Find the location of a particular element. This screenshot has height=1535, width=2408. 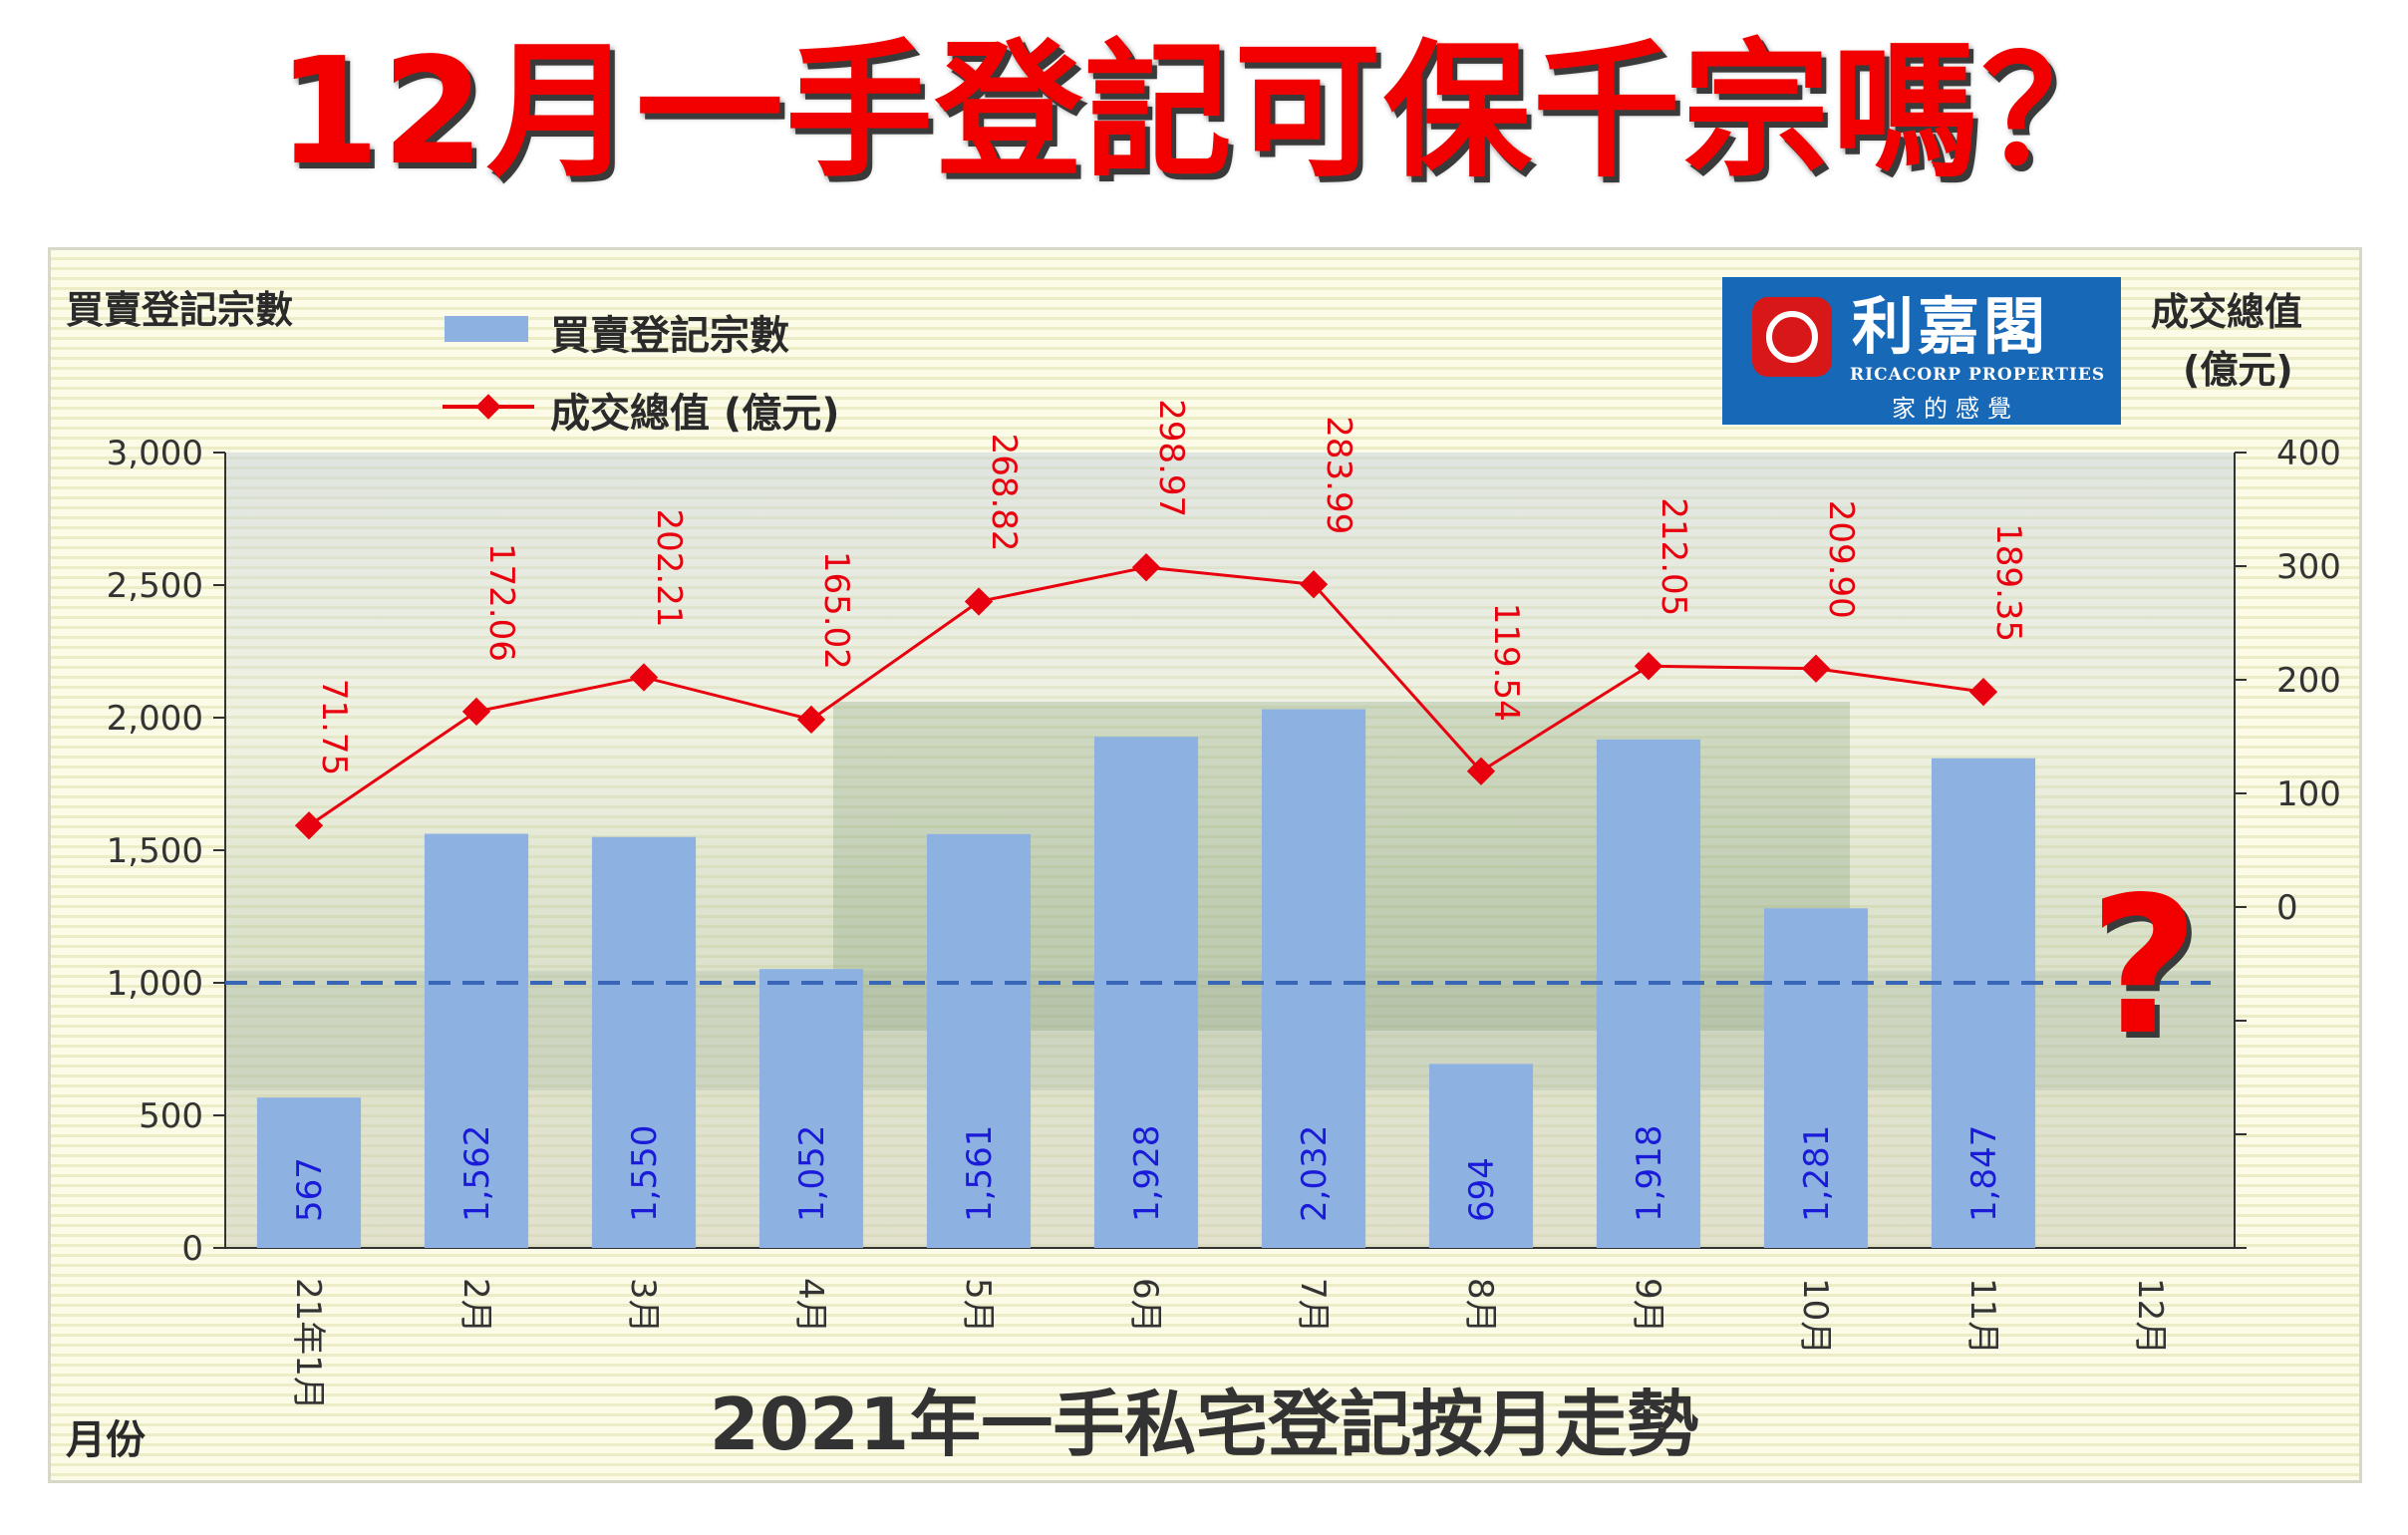

y2-tick-label: 400 is located at coordinates (2308, 453).